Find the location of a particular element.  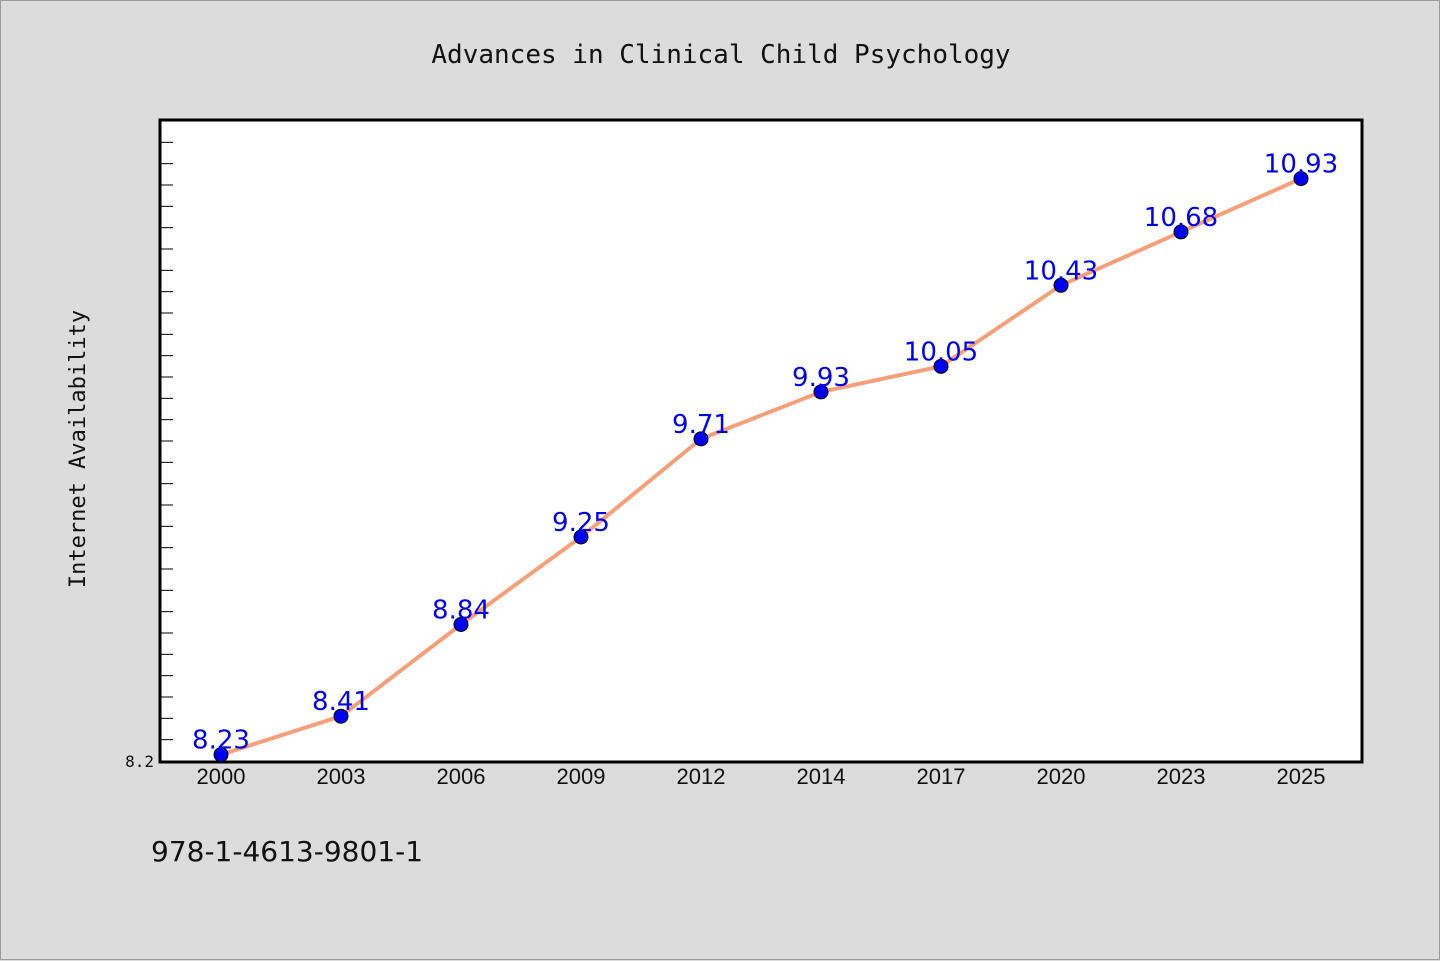

data-label: 8.23 is located at coordinates (221, 741).